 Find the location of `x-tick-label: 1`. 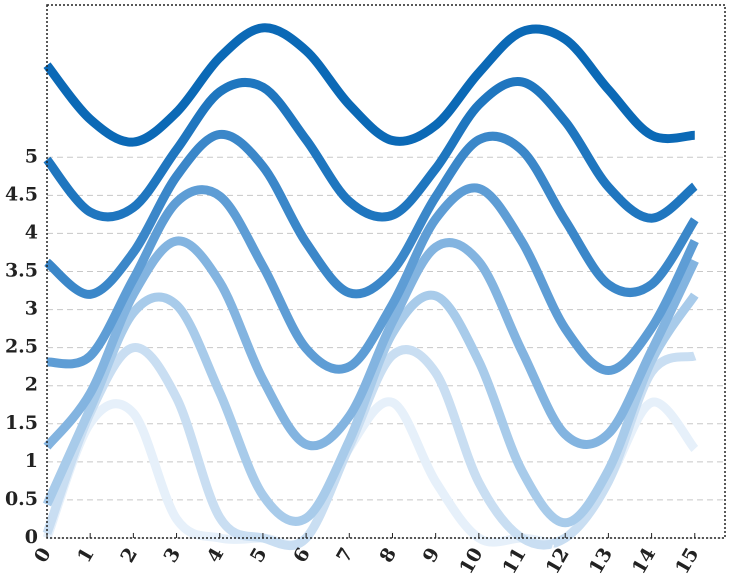

x-tick-label: 1 is located at coordinates (86, 555).